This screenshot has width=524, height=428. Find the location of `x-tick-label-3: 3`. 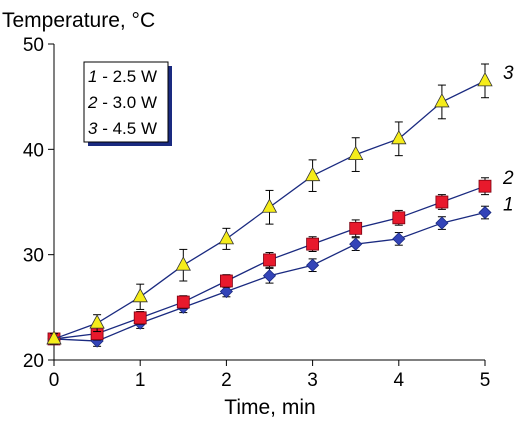

x-tick-label-3: 3 is located at coordinates (312, 380).